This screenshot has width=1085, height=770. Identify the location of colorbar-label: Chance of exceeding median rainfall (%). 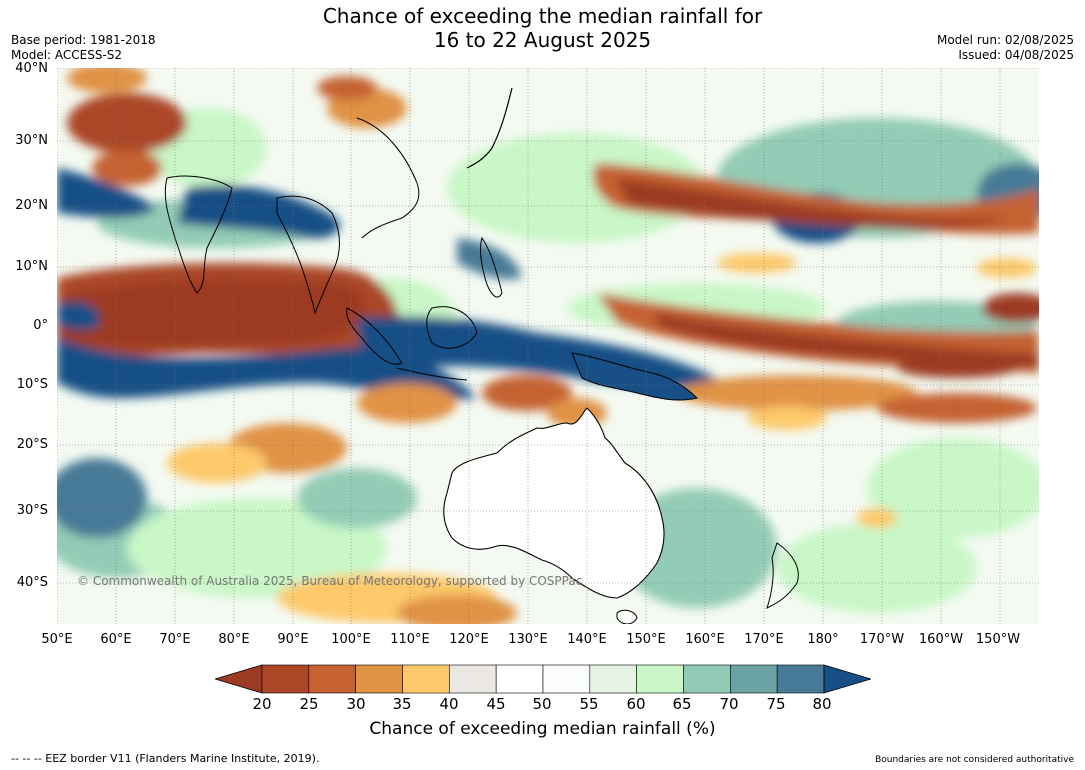
(542, 729).